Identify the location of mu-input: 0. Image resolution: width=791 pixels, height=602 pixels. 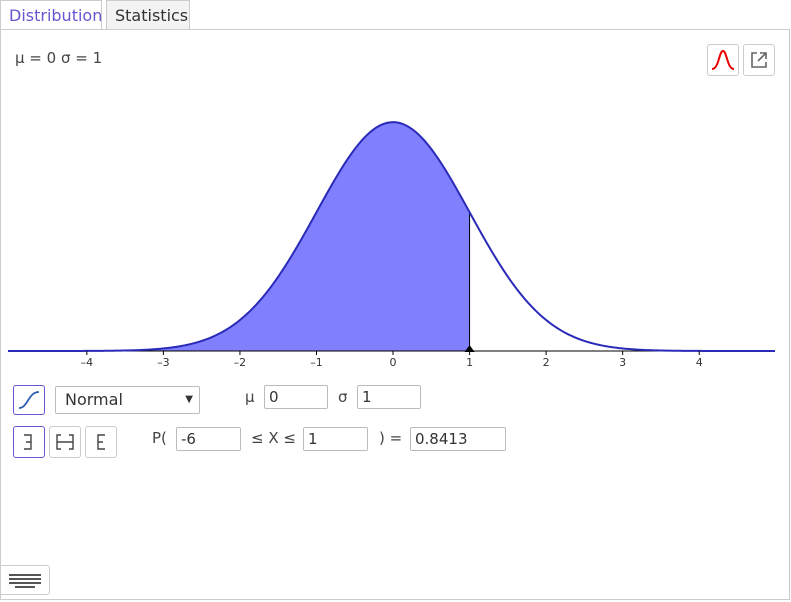
(296, 397).